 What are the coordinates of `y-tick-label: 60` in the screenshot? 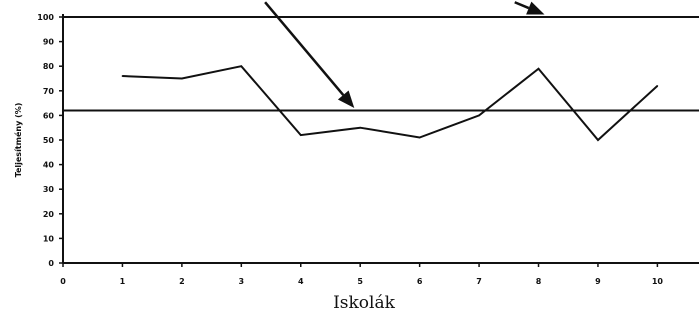 It's located at (49, 115).